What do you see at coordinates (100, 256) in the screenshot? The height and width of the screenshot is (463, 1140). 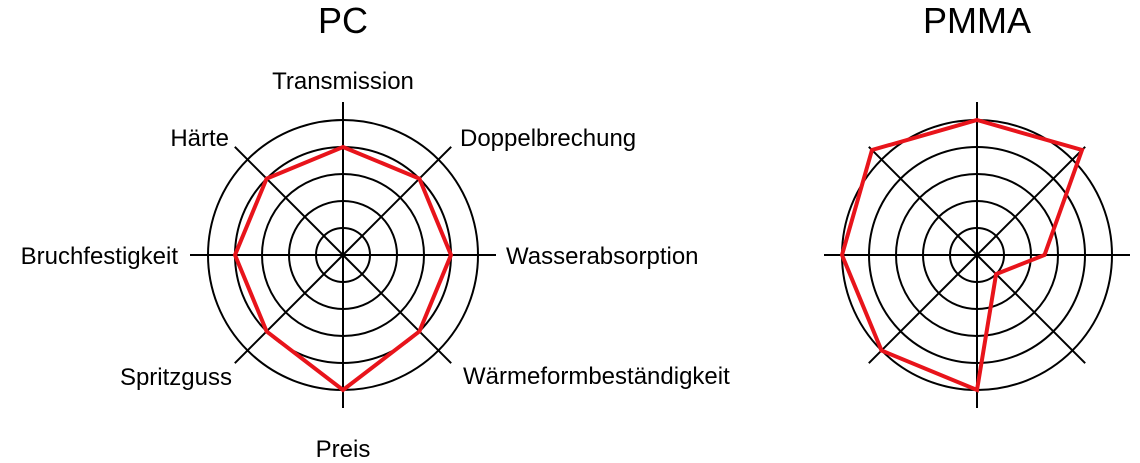 I see `axis-label-bruchfestigkeit: Bruchfestigkeit` at bounding box center [100, 256].